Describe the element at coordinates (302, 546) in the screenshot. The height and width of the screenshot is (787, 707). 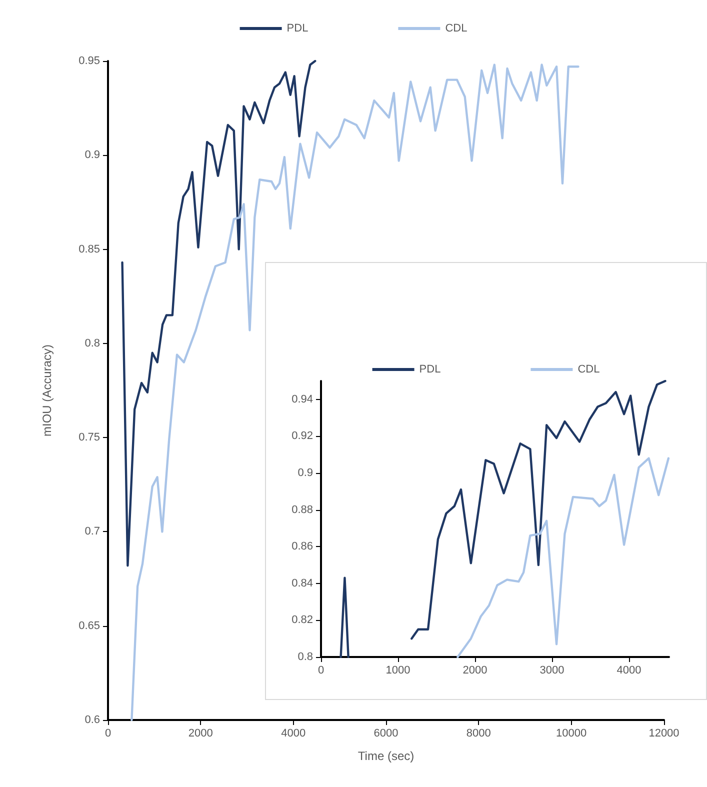
I see `y-tick-label: 0.86` at that location.